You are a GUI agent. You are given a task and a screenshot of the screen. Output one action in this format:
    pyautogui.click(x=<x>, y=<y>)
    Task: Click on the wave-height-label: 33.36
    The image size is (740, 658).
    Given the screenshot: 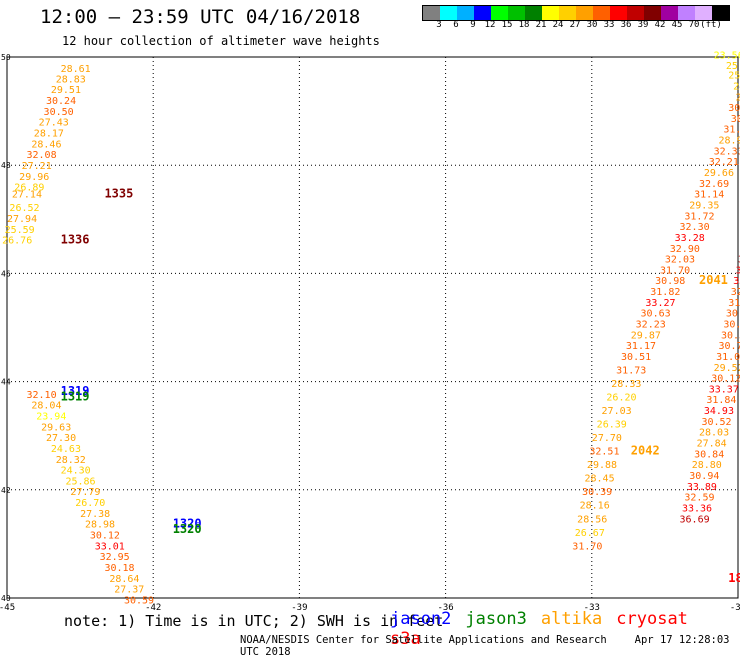 What is the action you would take?
    pyautogui.click(x=697, y=508)
    